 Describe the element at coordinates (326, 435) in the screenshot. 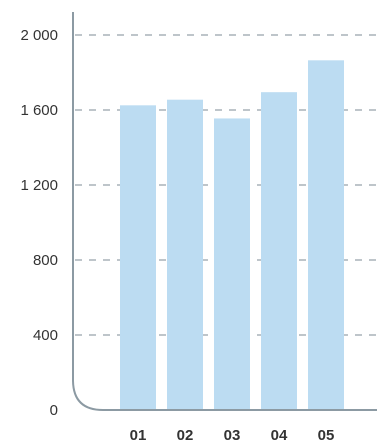

I see `x-tick-label: 05` at that location.